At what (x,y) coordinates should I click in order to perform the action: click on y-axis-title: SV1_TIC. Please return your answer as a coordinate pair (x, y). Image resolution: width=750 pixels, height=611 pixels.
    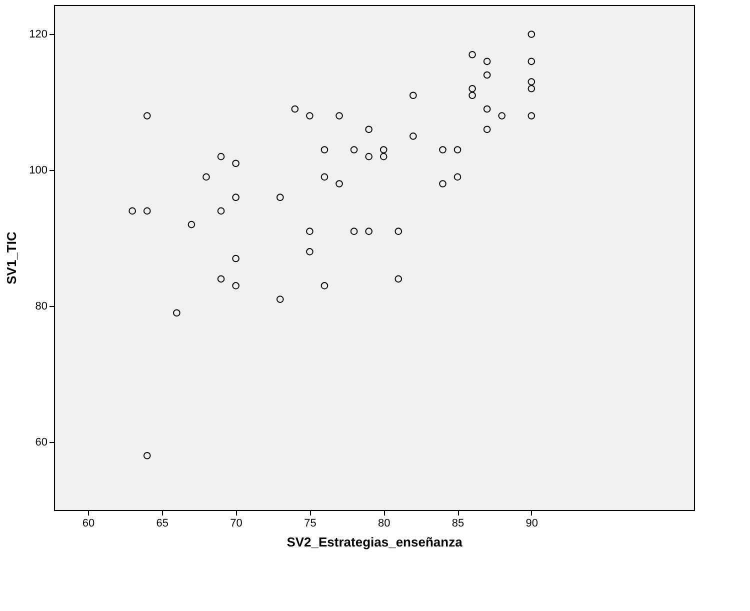
    Looking at the image, I should click on (12, 257).